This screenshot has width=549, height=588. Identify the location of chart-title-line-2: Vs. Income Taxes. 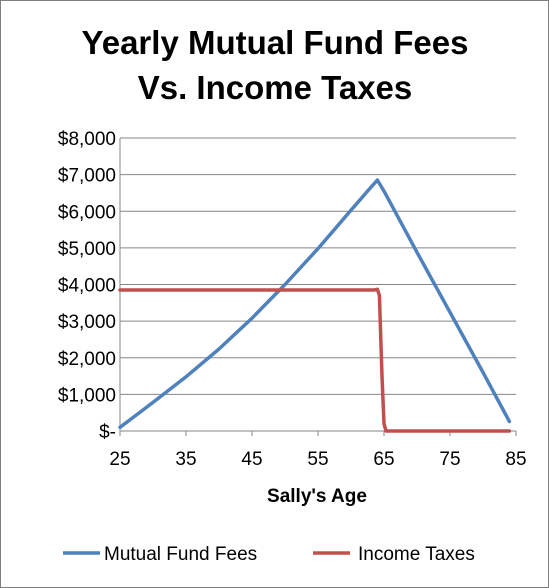
(275, 87).